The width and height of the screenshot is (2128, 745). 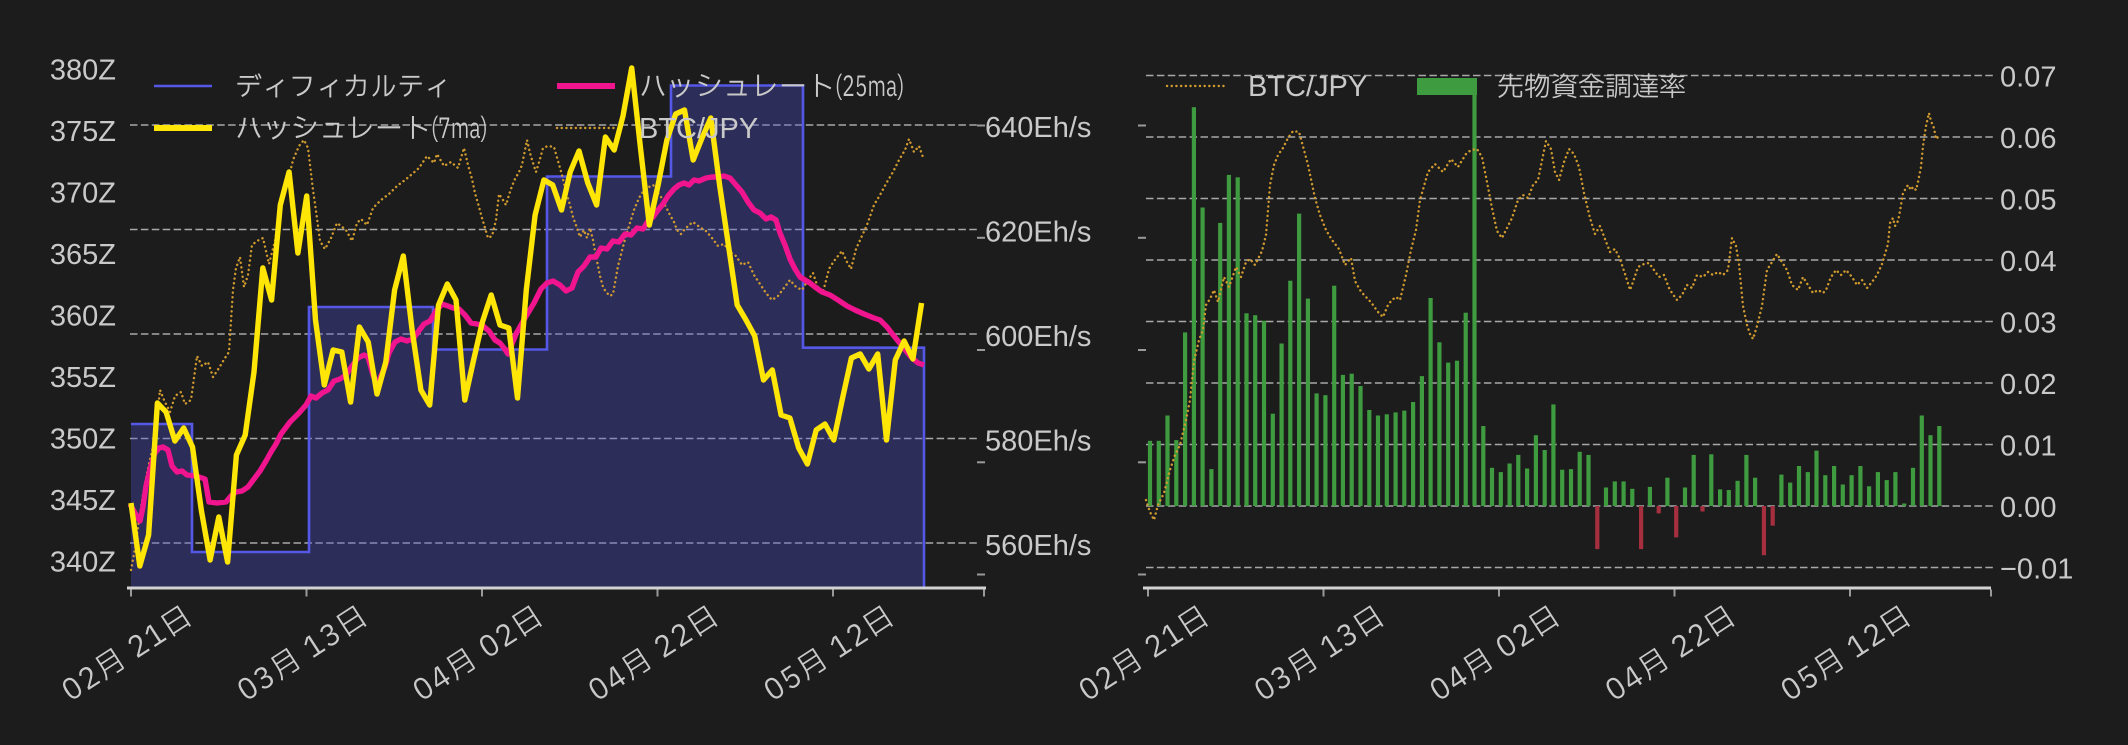 I want to click on svg-text: 340Z, so click(x=83, y=563).